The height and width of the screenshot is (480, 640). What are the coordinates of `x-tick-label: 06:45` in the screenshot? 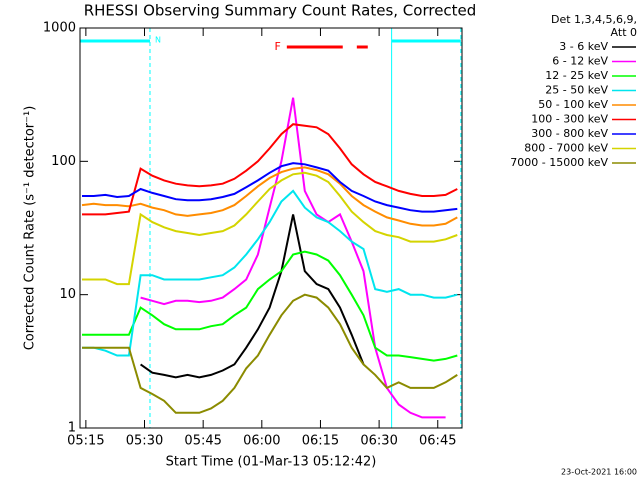 It's located at (437, 441).